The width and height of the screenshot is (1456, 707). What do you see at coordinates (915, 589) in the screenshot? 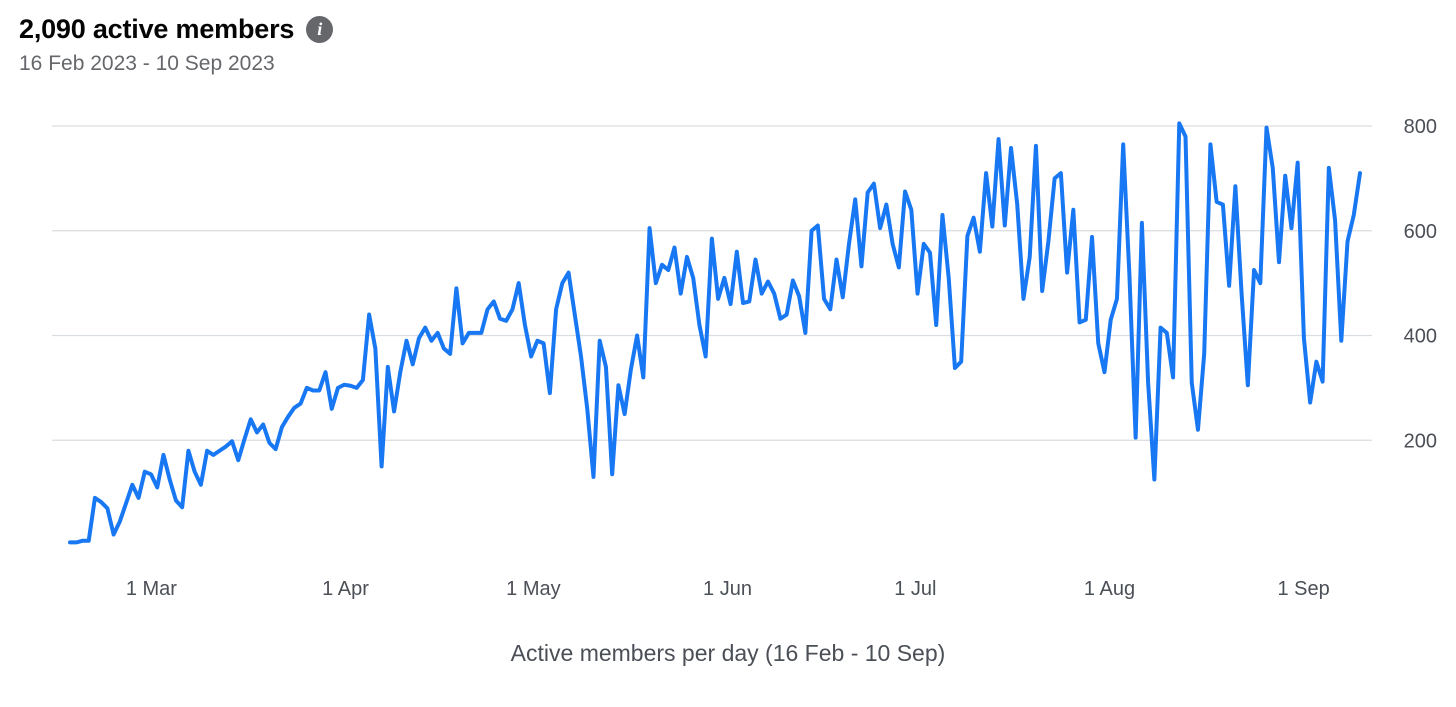
I see `x-tick-label: 1 Jul` at bounding box center [915, 589].